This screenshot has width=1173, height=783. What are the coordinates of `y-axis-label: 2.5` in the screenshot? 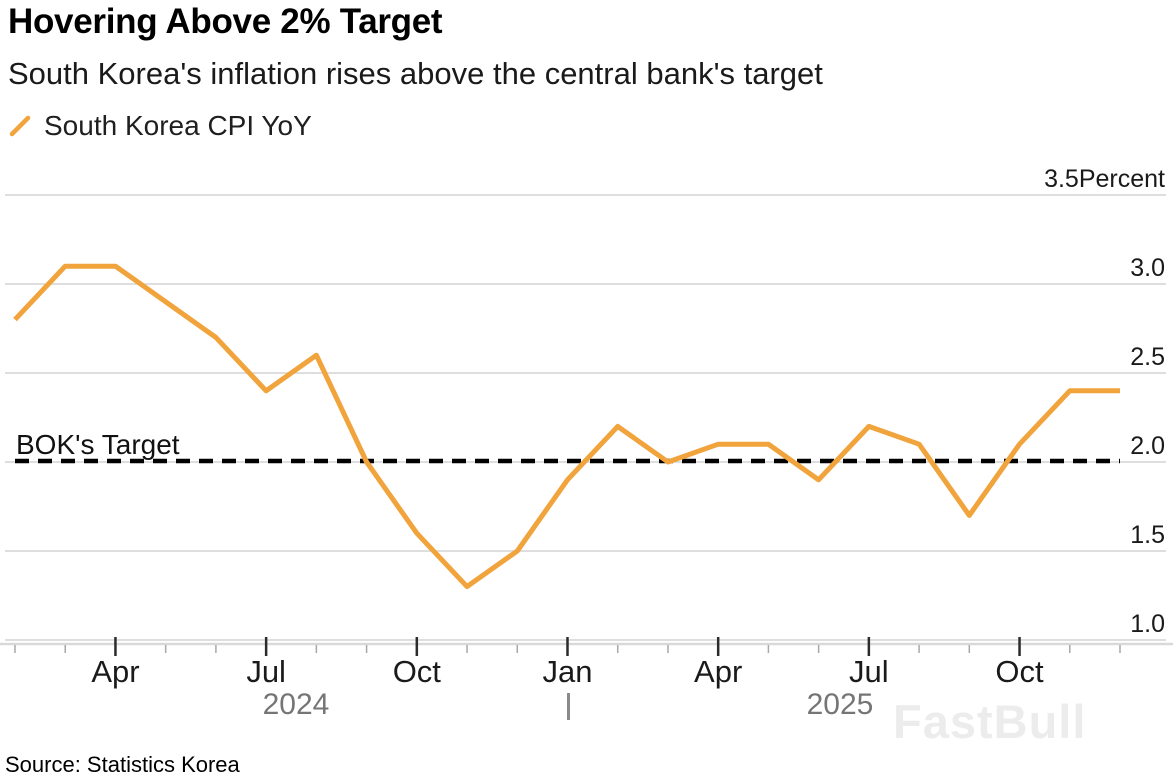 It's located at (1147, 357).